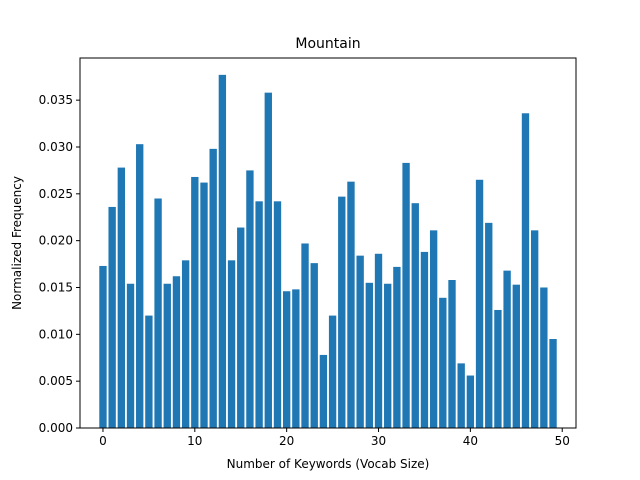  Describe the element at coordinates (286, 441) in the screenshot. I see `x-tick-label: 20` at that location.